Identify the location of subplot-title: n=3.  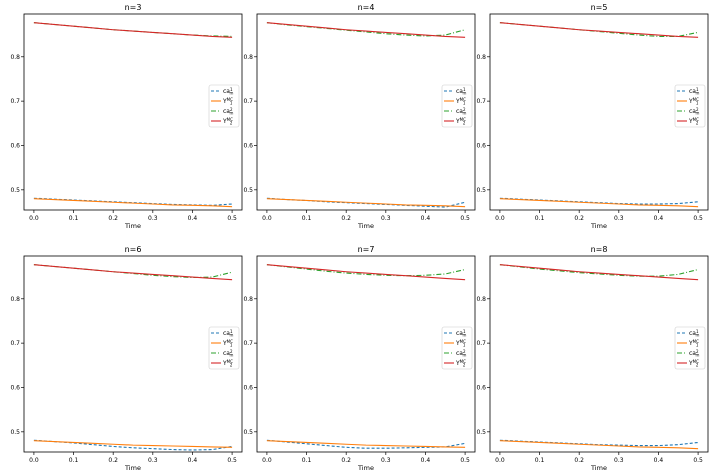
(133, 7).